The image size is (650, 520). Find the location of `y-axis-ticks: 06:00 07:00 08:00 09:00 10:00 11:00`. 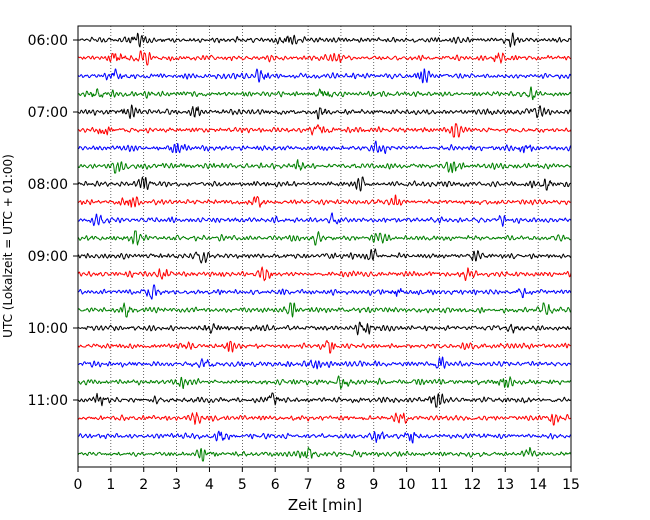

y-axis-ticks: 06:00 07:00 08:00 09:00 10:00 11:00 is located at coordinates (53, 221).